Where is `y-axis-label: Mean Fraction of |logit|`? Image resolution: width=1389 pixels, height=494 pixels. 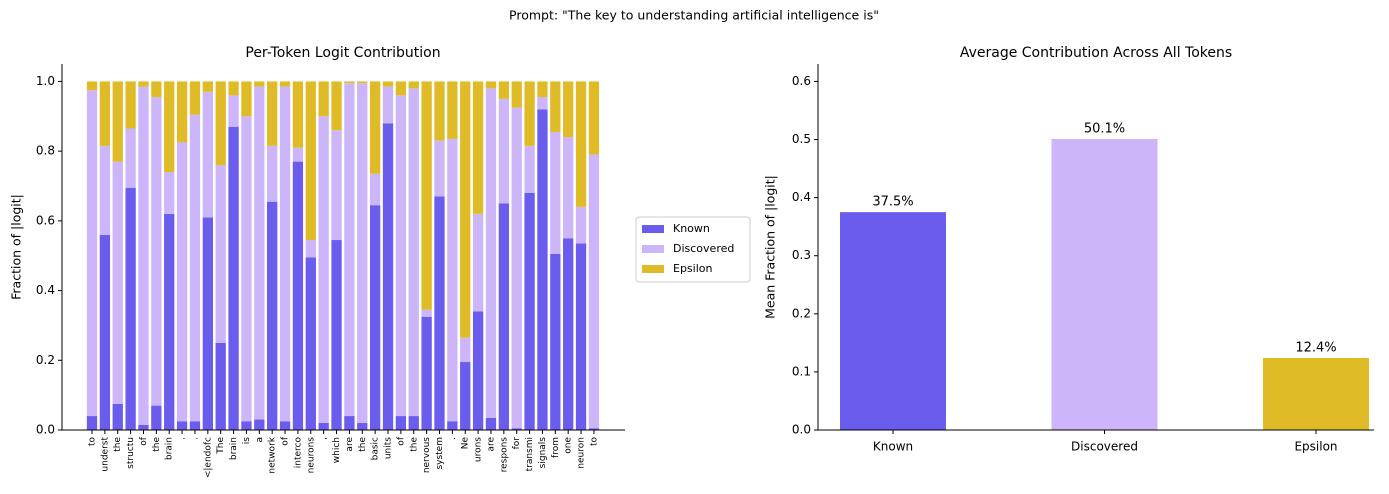 y-axis-label: Mean Fraction of |logit| is located at coordinates (770, 247).